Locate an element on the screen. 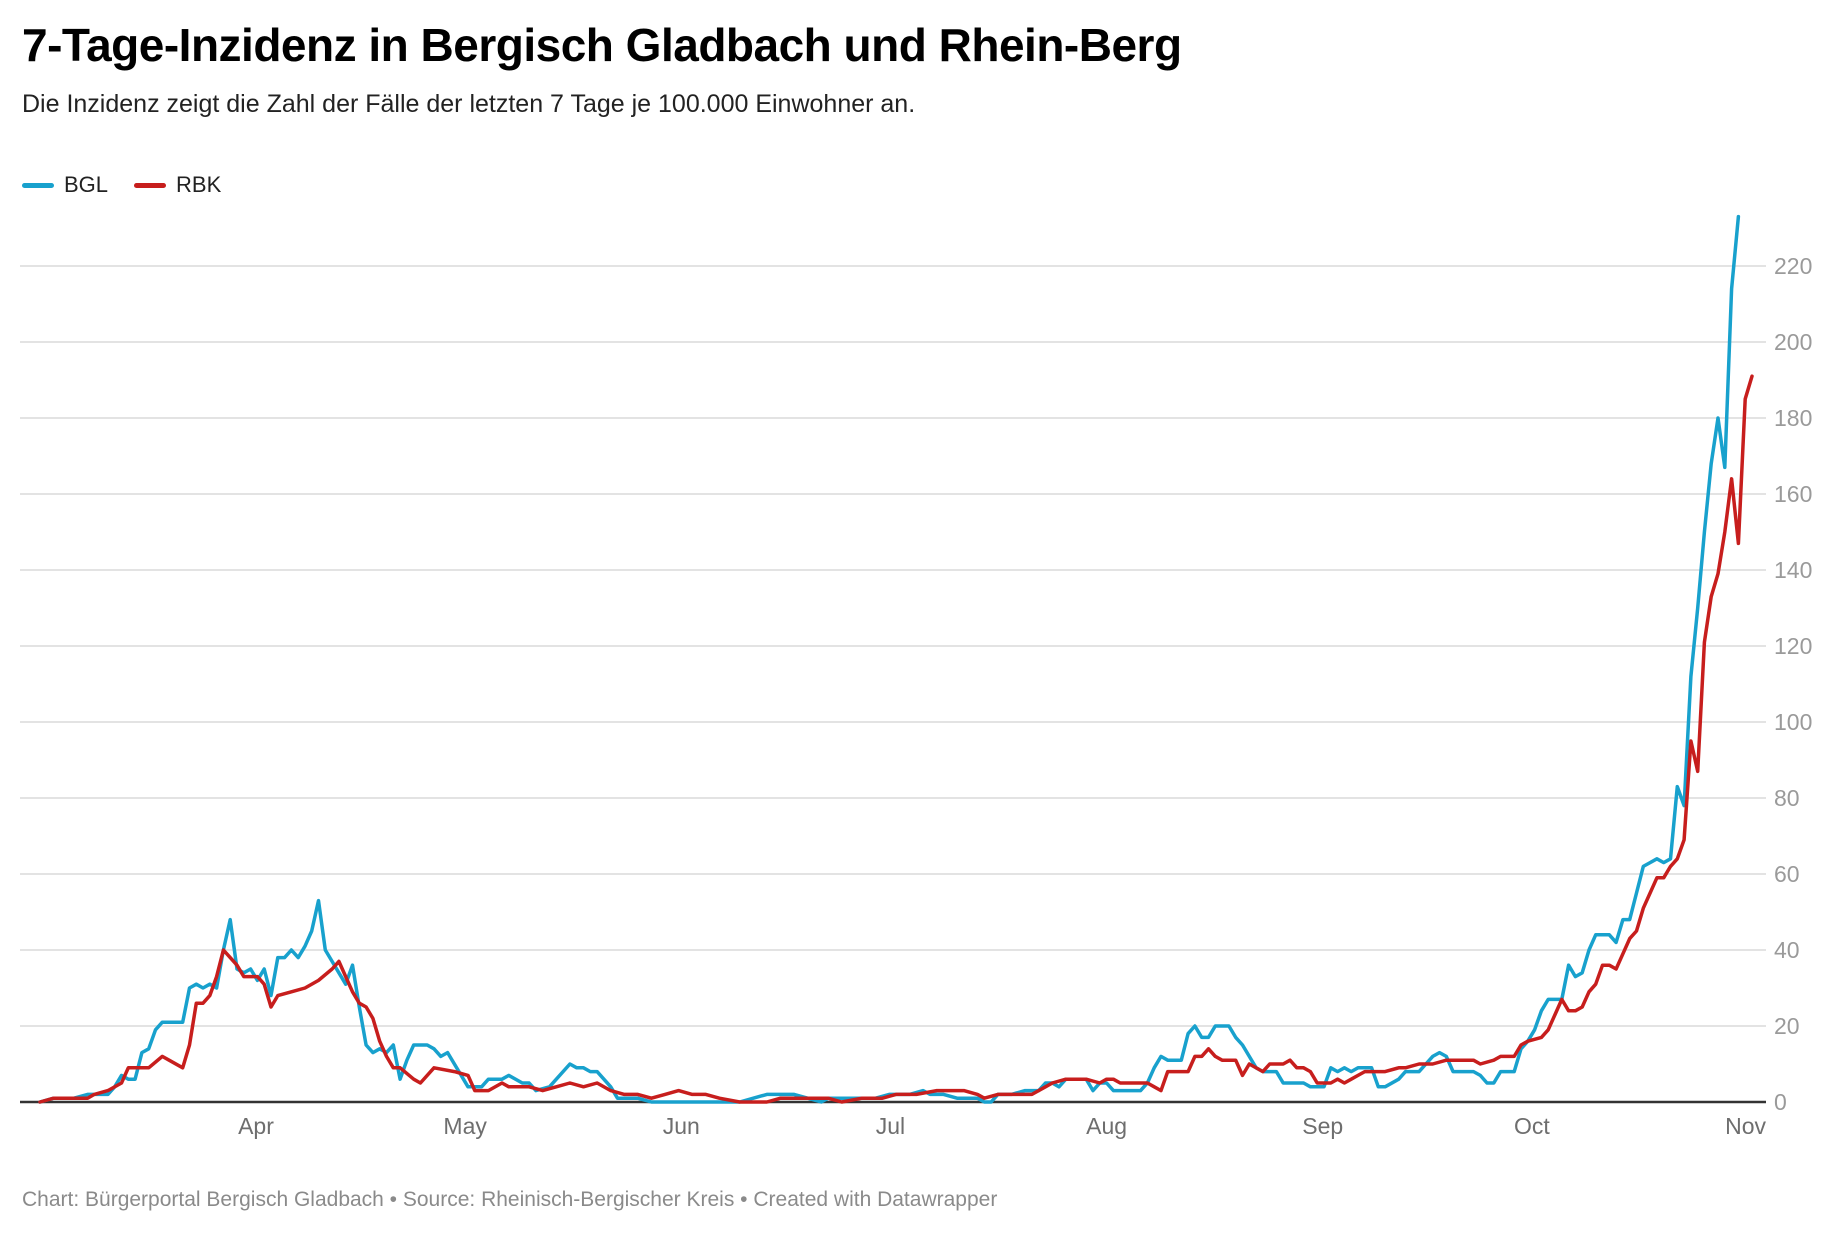 This screenshot has width=1840, height=1240. y-tick-label: 0 is located at coordinates (1780, 1102).